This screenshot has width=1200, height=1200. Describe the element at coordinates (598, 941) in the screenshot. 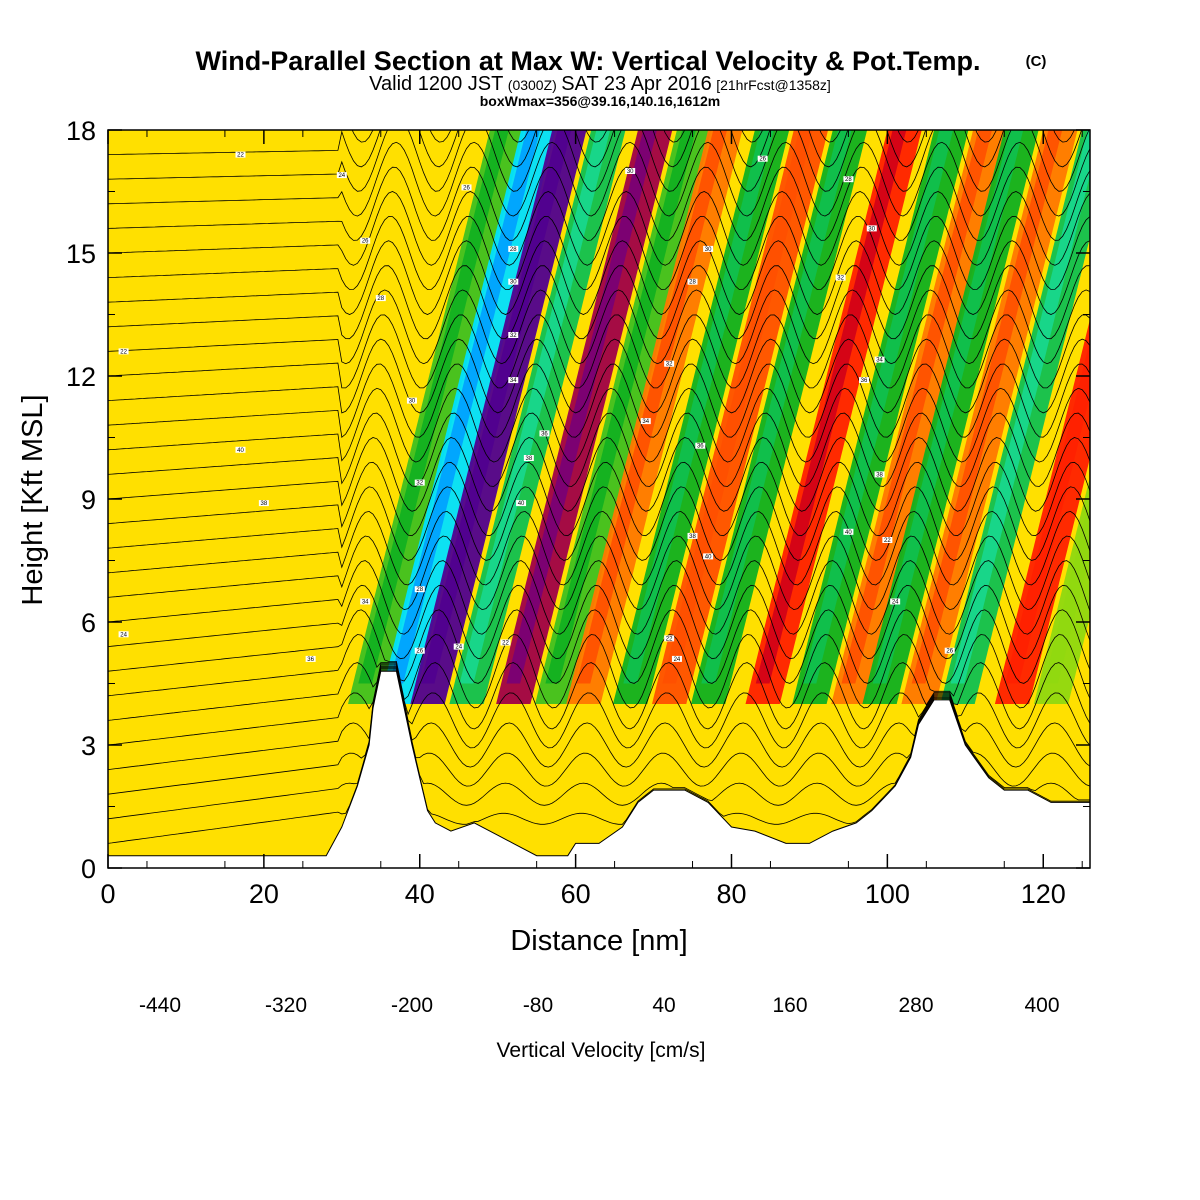

I see `x-axis-title: Distance [nm]` at that location.